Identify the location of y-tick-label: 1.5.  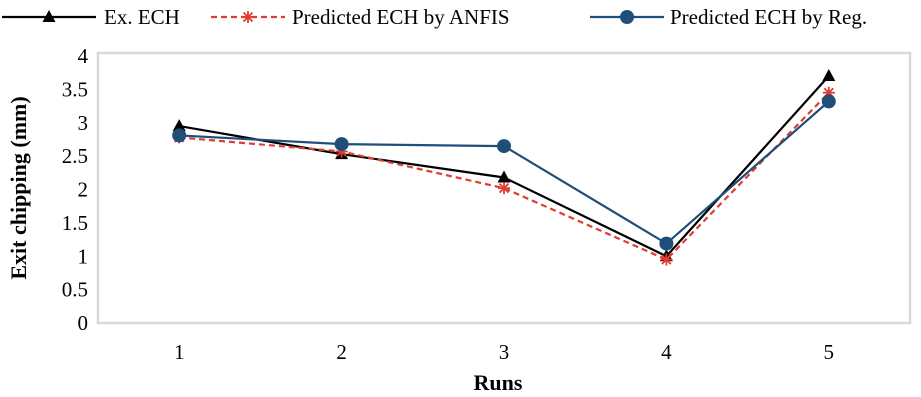
(75, 223).